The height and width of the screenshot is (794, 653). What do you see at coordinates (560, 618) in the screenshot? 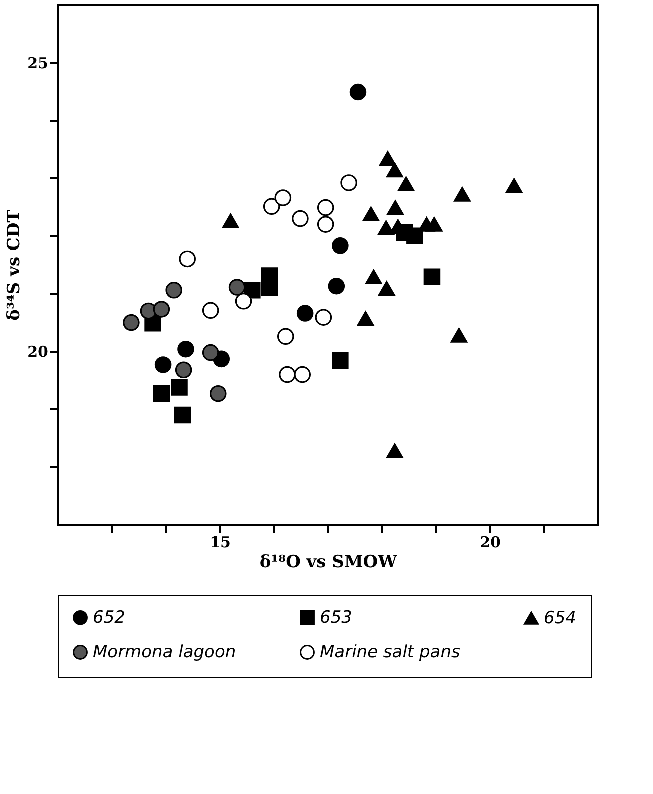
I see `legend-label: 654` at bounding box center [560, 618].